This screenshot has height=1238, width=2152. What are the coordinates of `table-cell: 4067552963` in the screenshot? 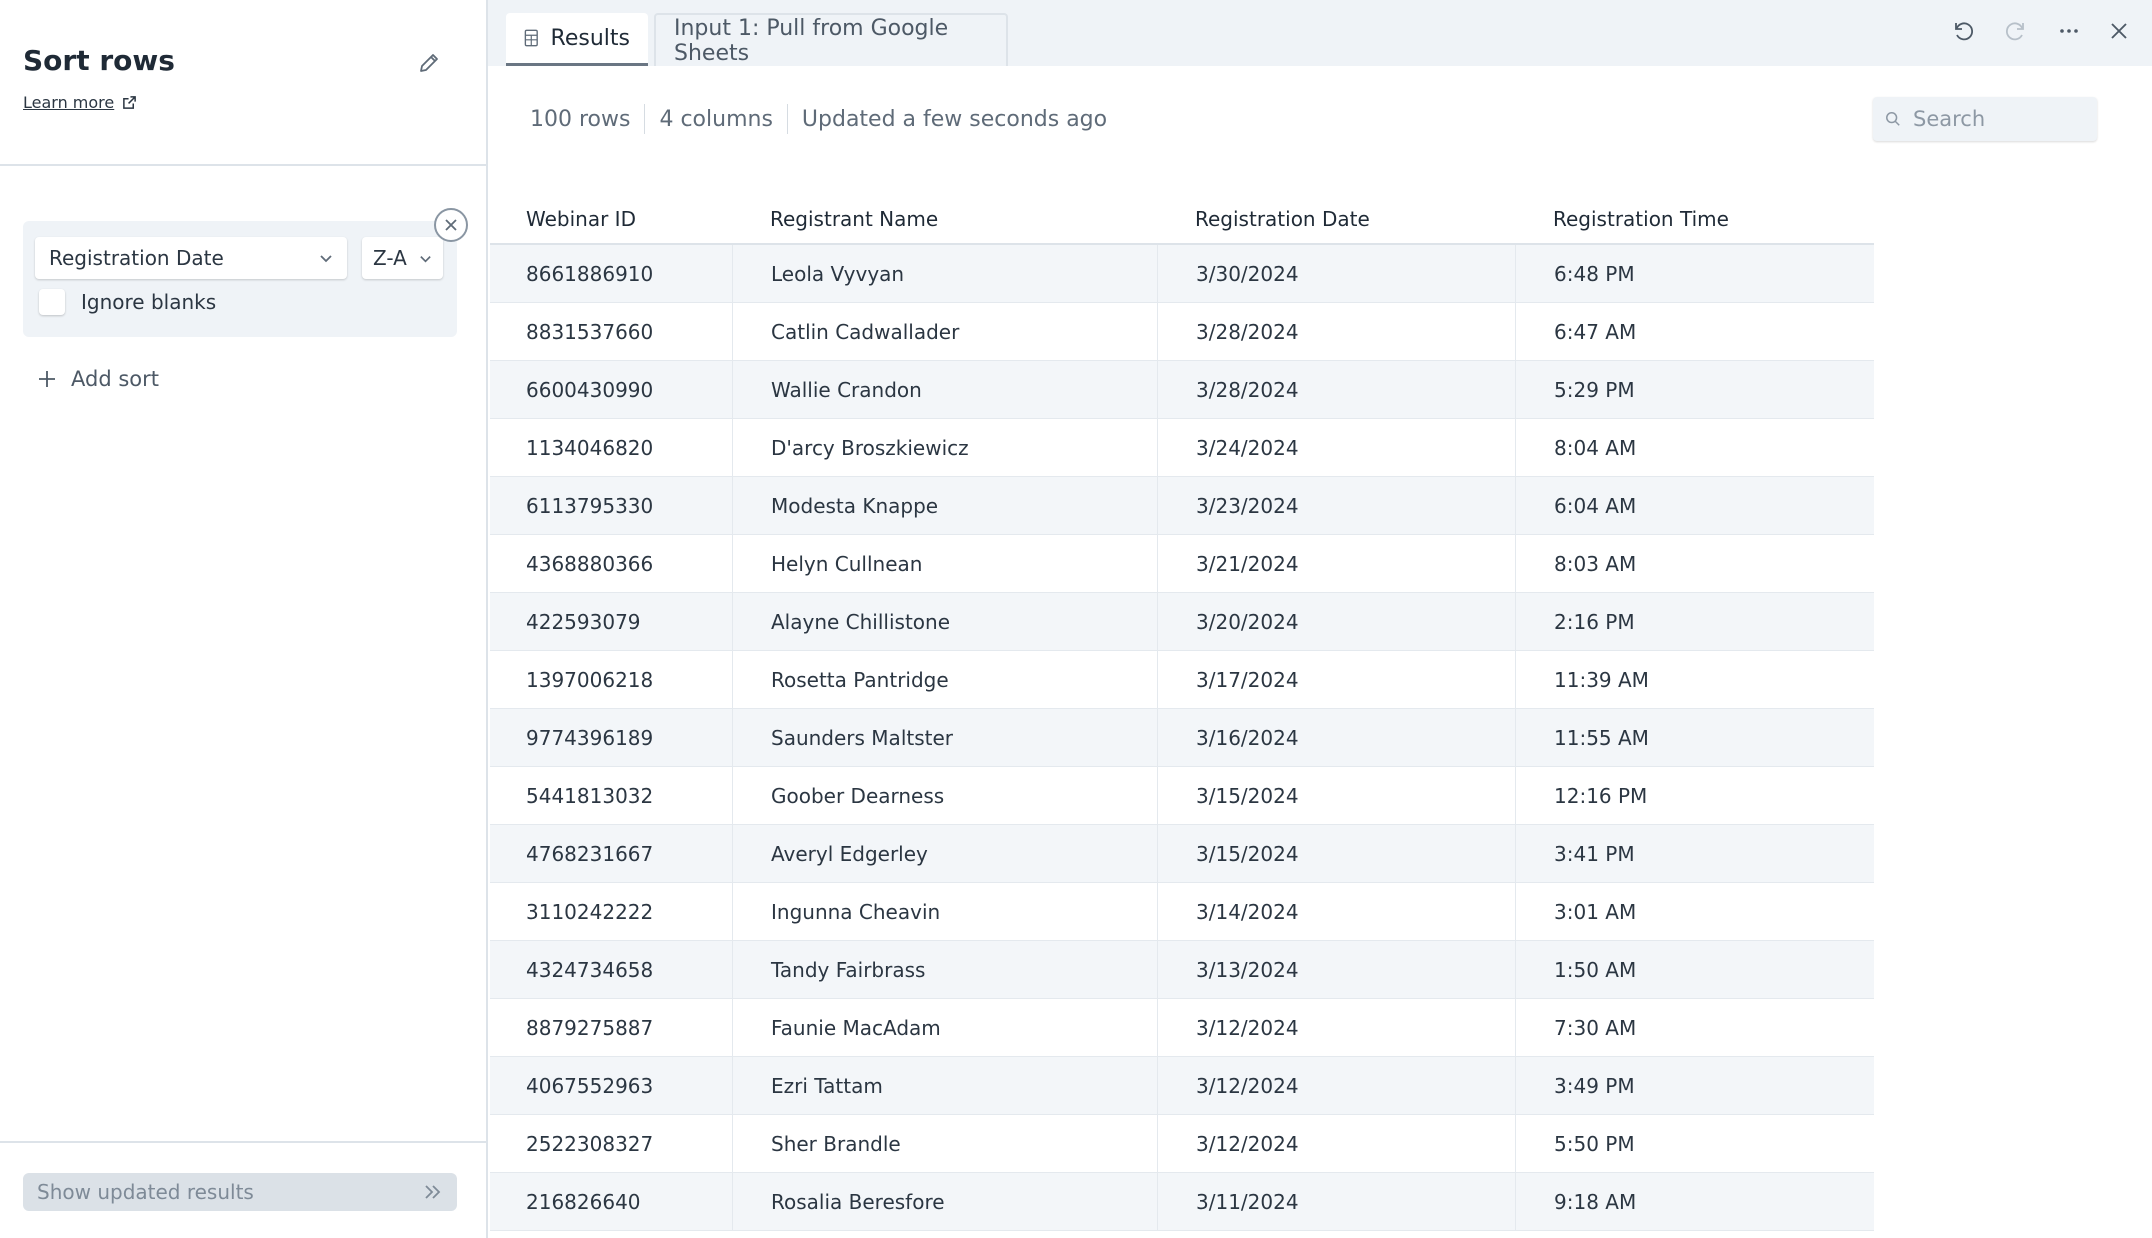 It's located at (590, 1085).